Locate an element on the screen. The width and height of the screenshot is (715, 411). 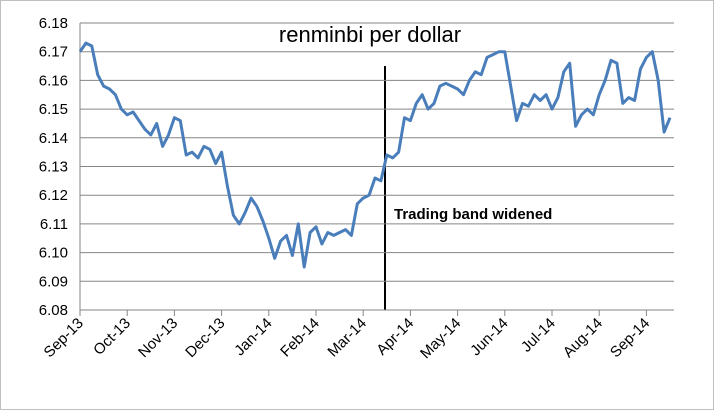
y-tick-label: 6.18 is located at coordinates (53, 23).